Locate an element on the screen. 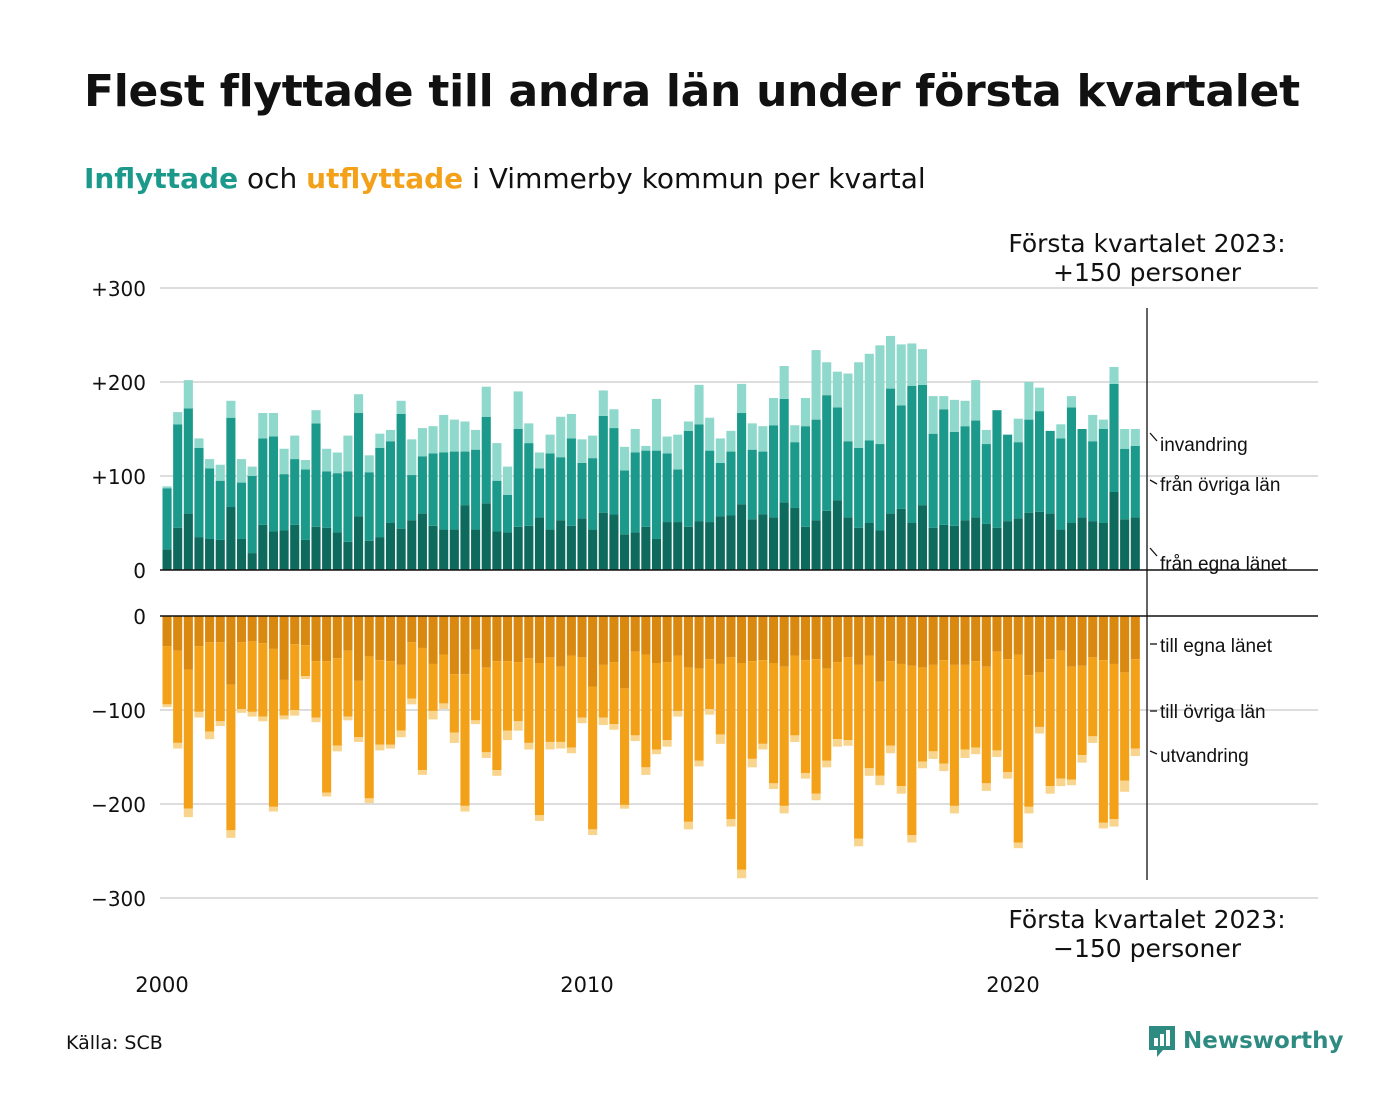 The image size is (1400, 1120). leader-fran-ovriga-lan is located at coordinates (1153, 482).